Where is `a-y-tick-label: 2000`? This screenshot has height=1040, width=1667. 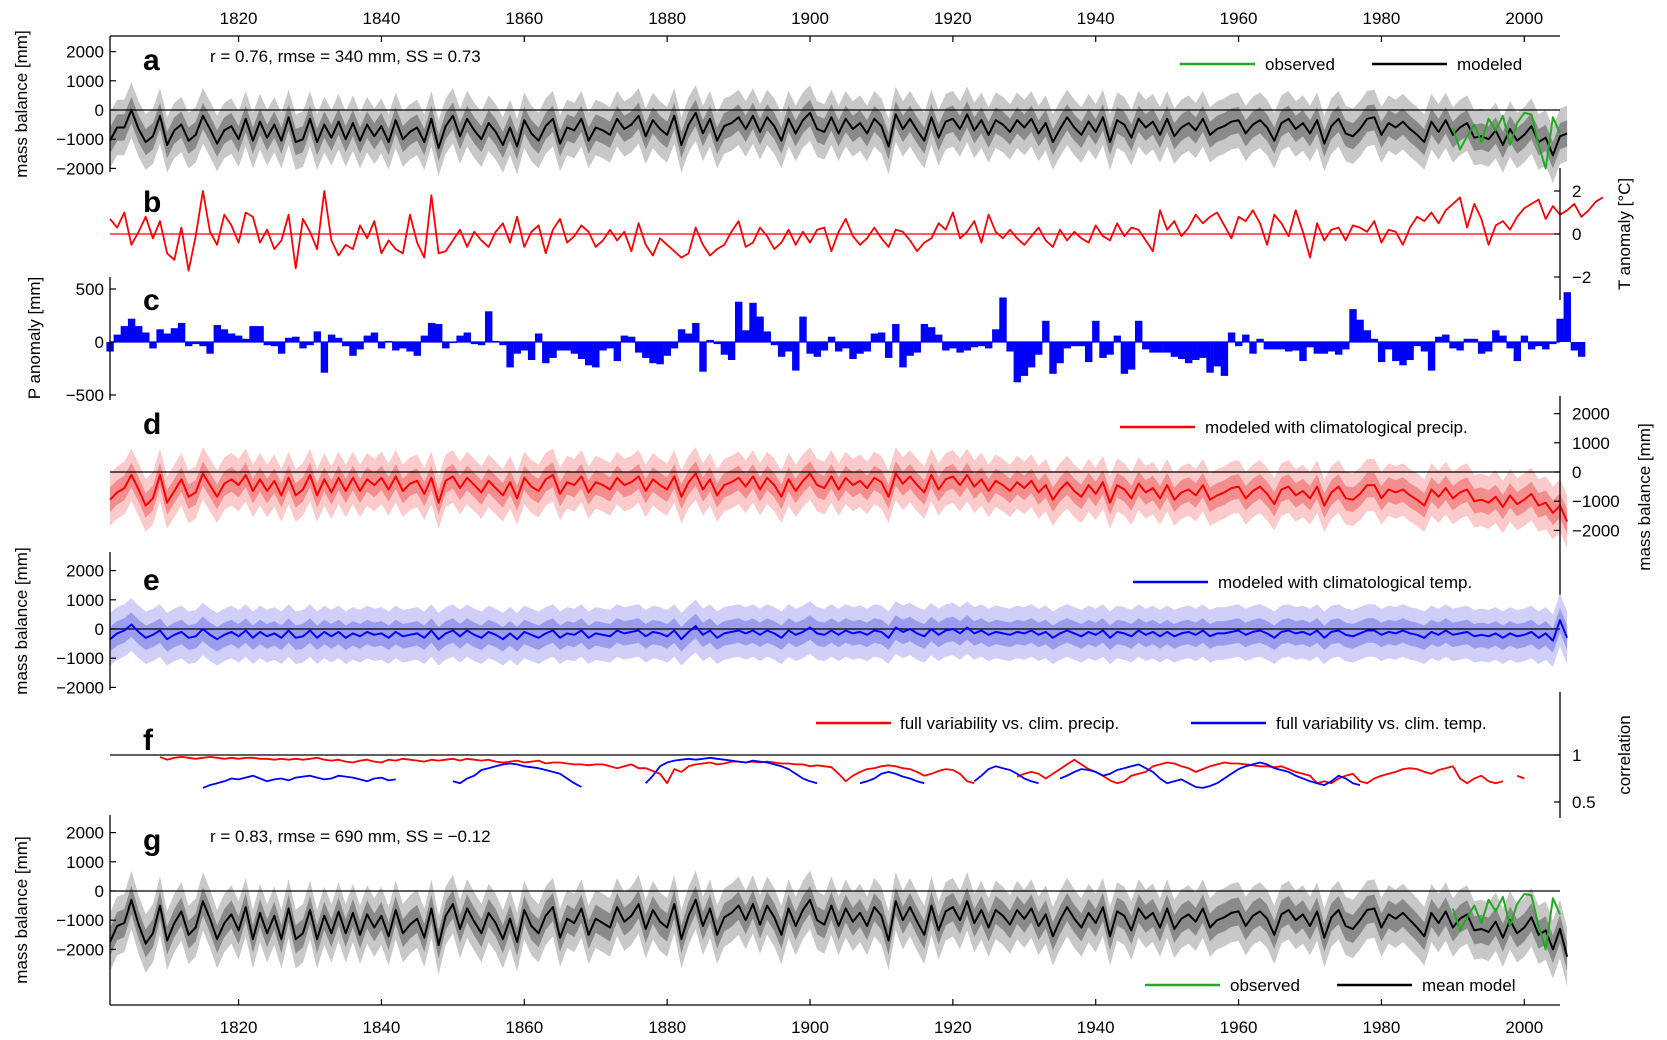
a-y-tick-label: 2000 is located at coordinates (85, 52).